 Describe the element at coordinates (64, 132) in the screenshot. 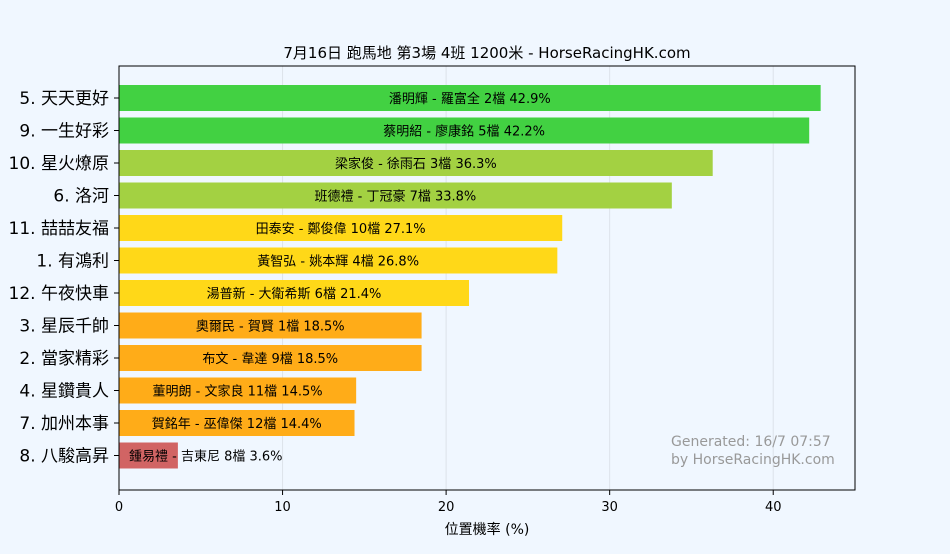

I see `category-label: 9. 一生好彩` at that location.